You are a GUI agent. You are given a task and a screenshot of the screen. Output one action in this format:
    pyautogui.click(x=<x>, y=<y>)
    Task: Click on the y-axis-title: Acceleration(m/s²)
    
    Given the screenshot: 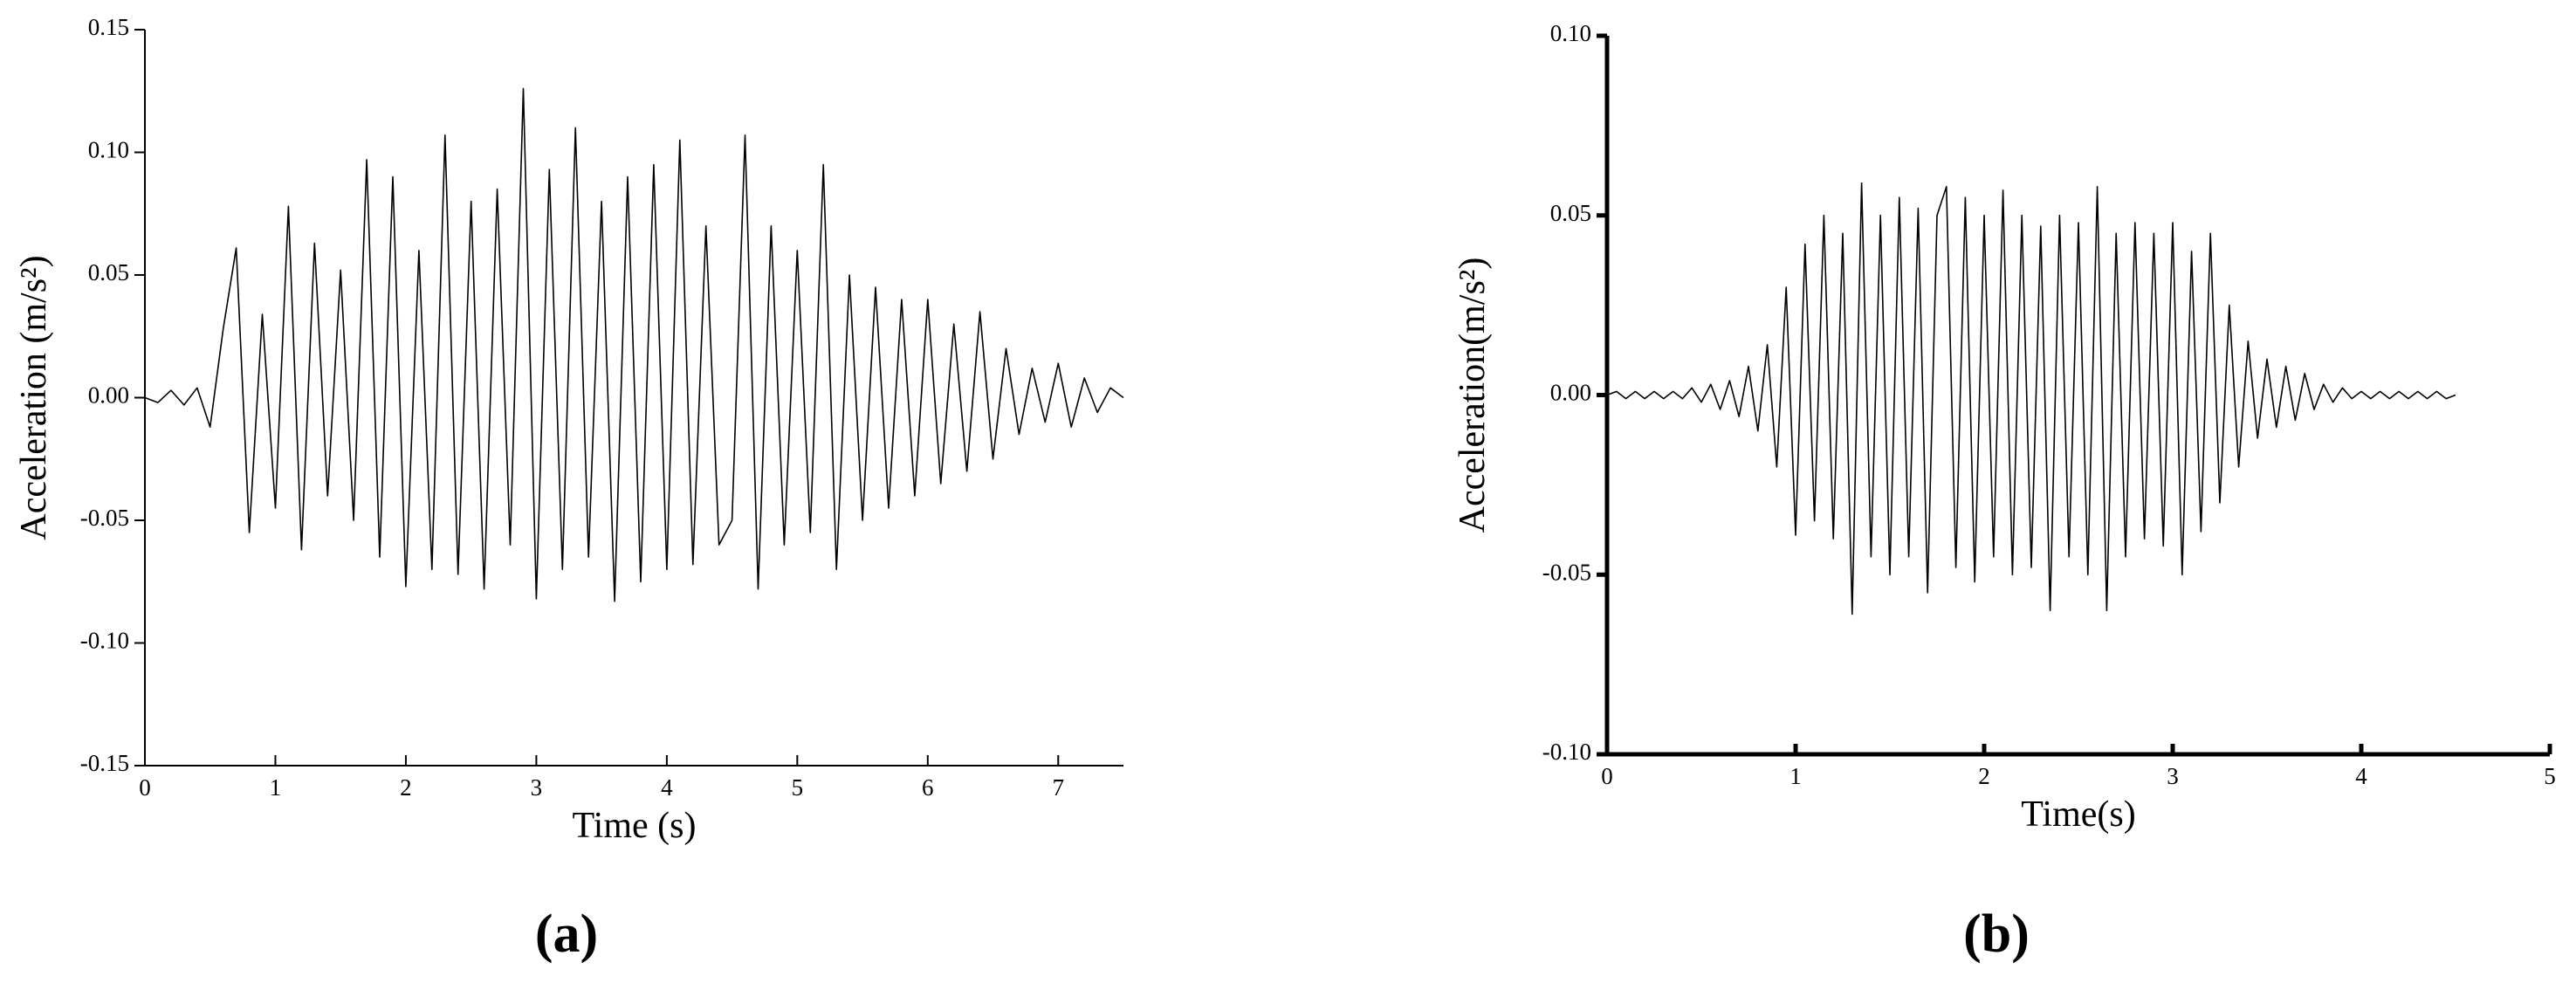 What is the action you would take?
    pyautogui.click(x=1473, y=396)
    